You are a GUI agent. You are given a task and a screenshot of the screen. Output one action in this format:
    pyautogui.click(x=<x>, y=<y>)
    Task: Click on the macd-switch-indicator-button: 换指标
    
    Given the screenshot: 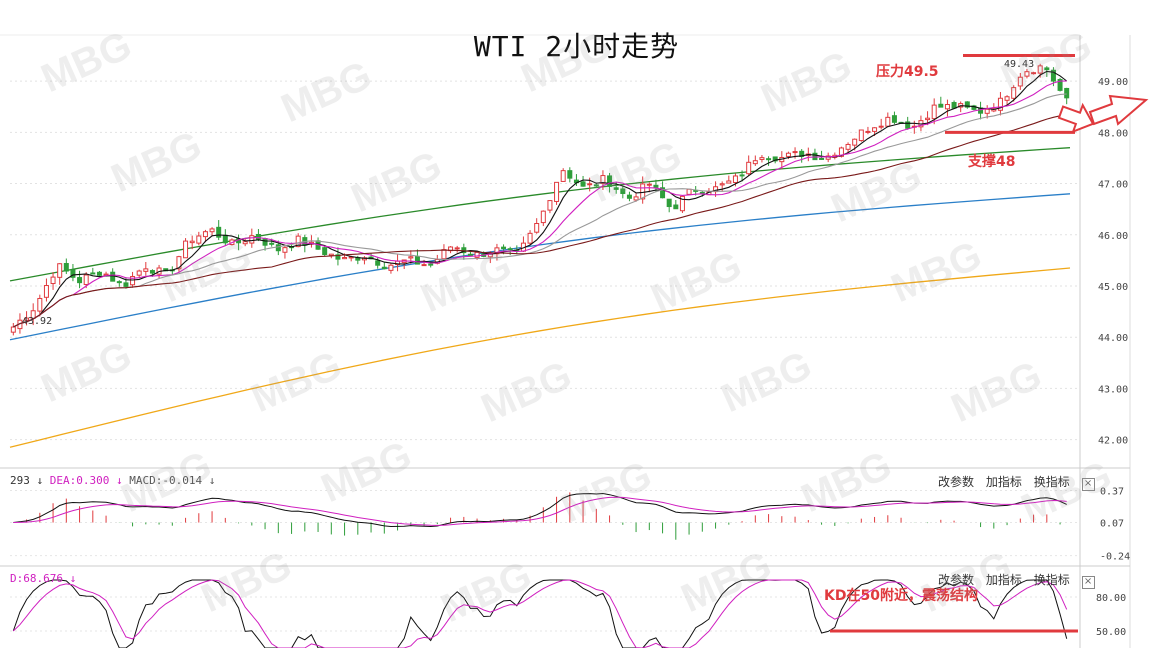 What is the action you would take?
    pyautogui.click(x=1051, y=482)
    